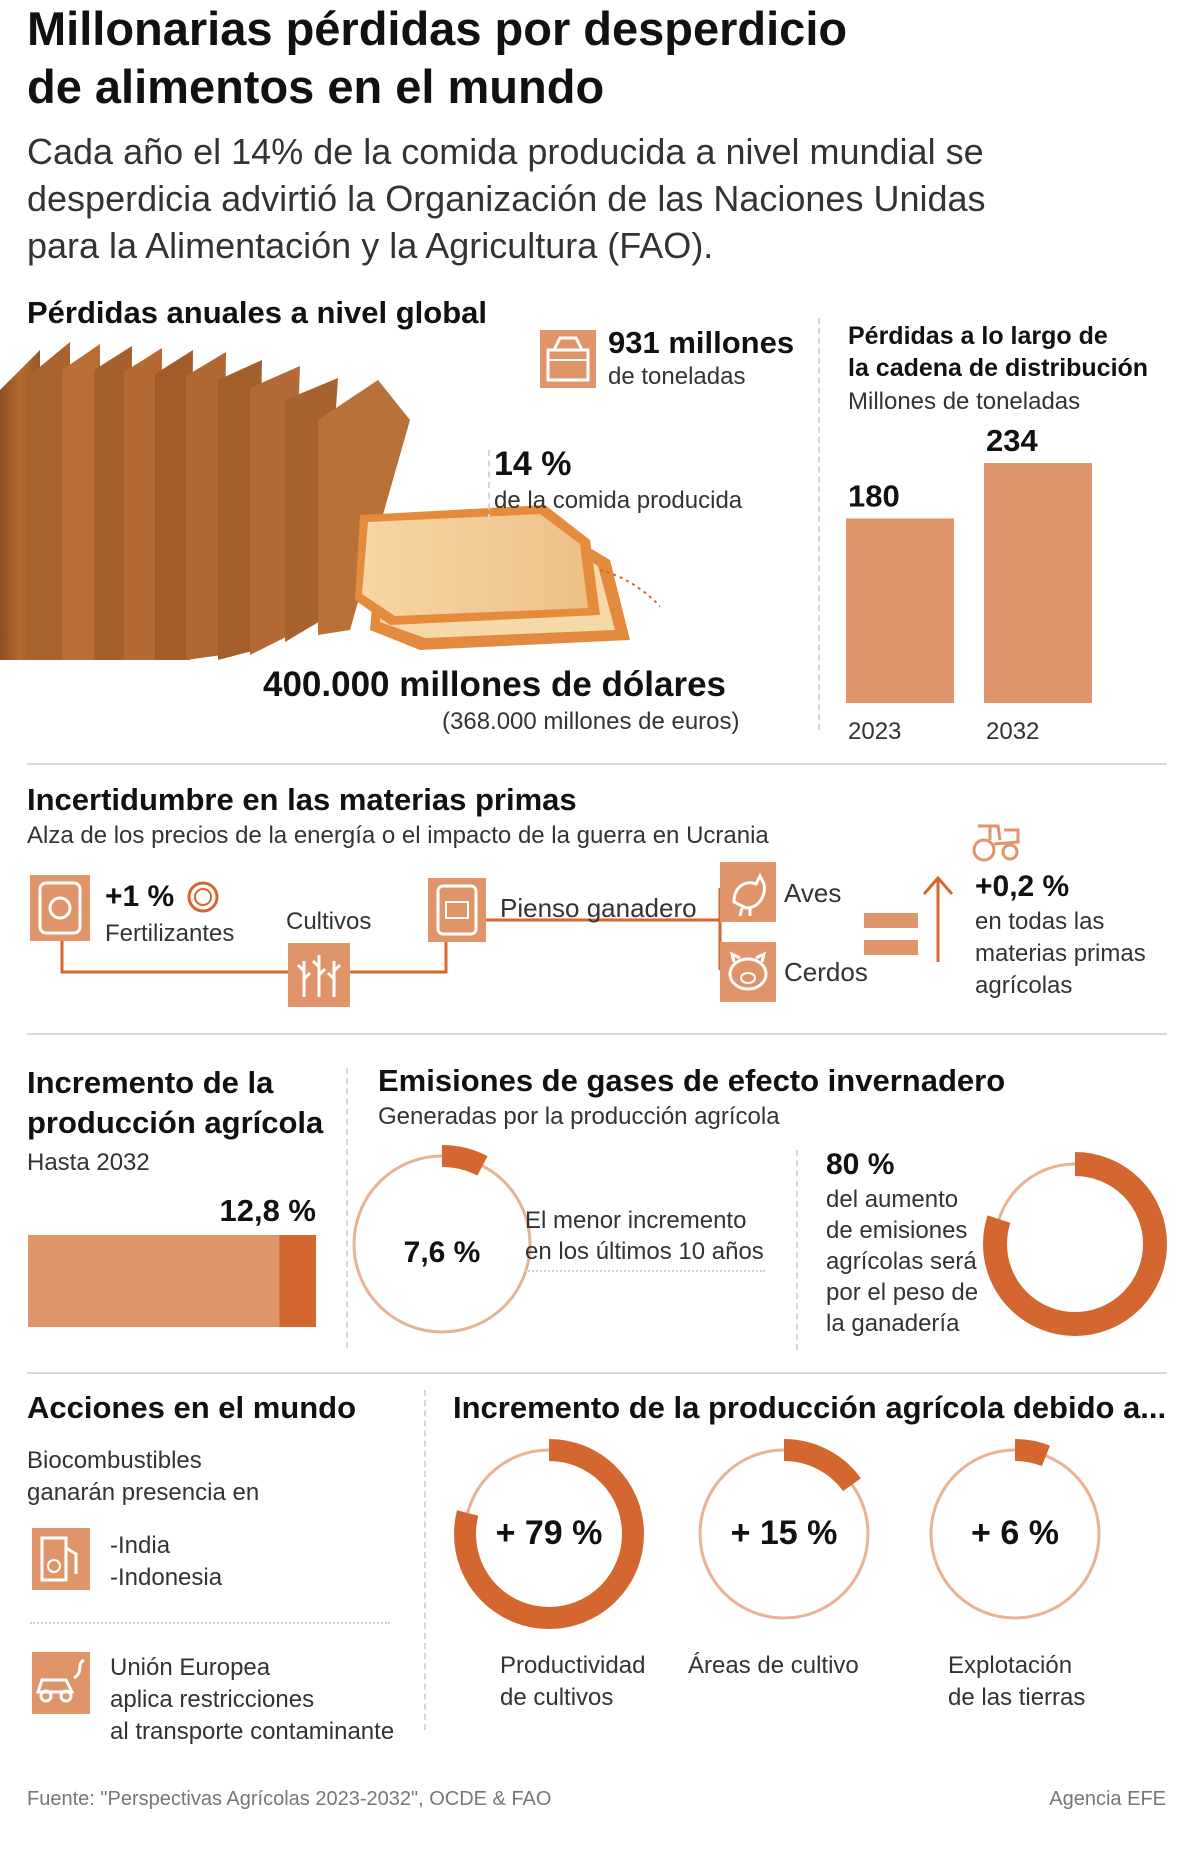 This screenshot has height=1872, width=1188. What do you see at coordinates (618, 500) in the screenshot?
I see `percent-desc: de la comida producida` at bounding box center [618, 500].